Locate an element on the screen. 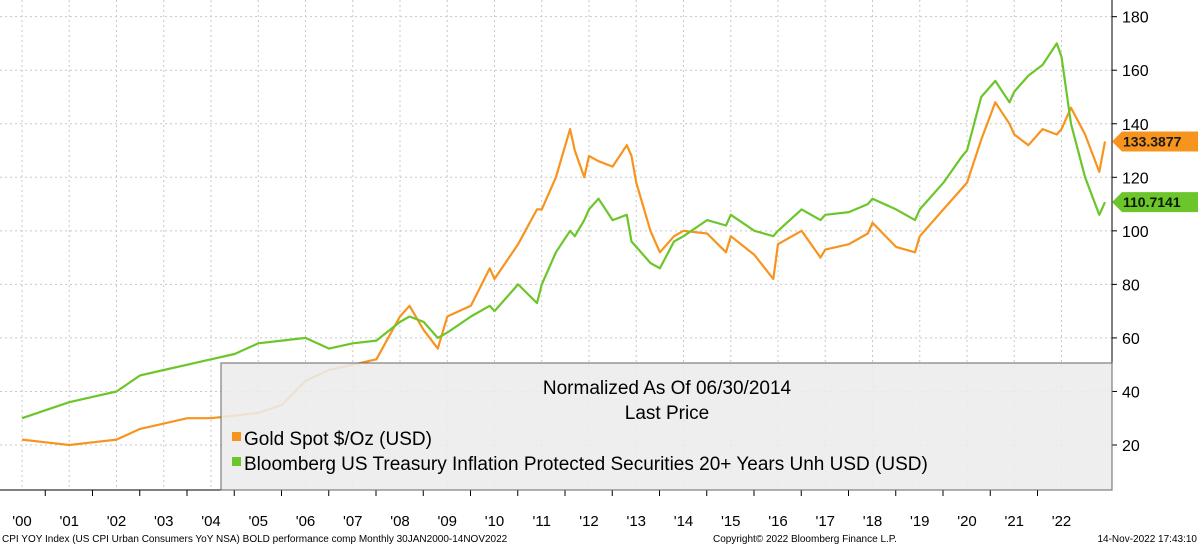 The height and width of the screenshot is (546, 1200). y-tick-label: 160 is located at coordinates (1135, 71).